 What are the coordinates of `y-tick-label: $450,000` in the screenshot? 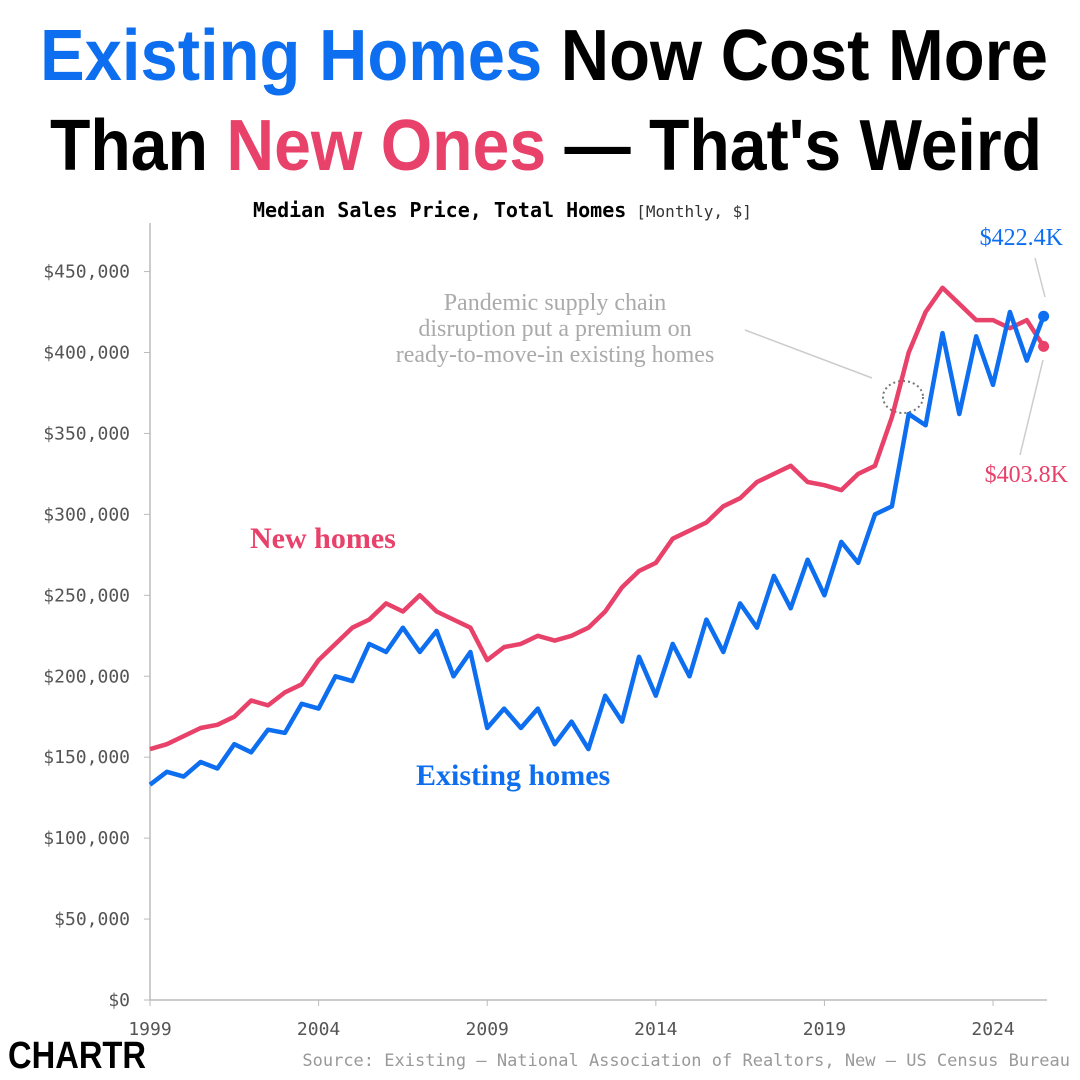 It's located at (86, 272).